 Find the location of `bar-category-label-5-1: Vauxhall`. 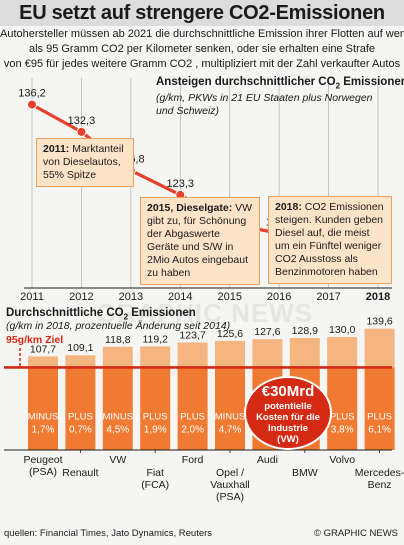

bar-category-label-5-1: Vauxhall is located at coordinates (230, 485).